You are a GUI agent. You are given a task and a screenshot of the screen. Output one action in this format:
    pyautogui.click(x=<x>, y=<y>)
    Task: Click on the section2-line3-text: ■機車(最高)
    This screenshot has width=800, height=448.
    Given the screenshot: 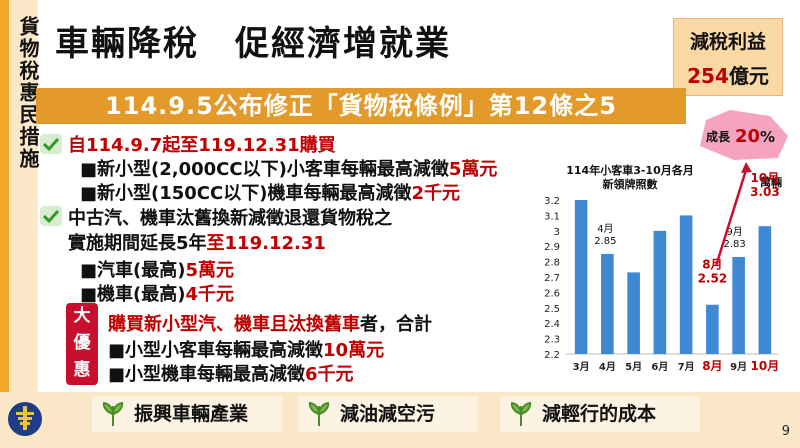 What is the action you would take?
    pyautogui.click(x=133, y=294)
    